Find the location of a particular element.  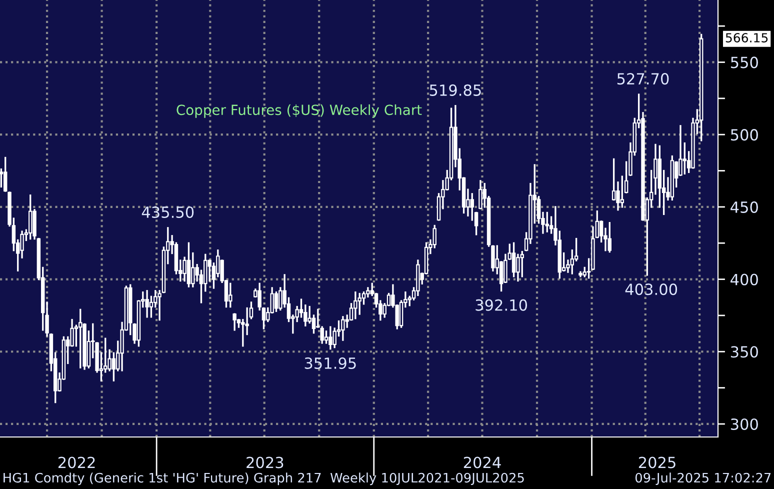

annotation: 392.10 is located at coordinates (502, 305).